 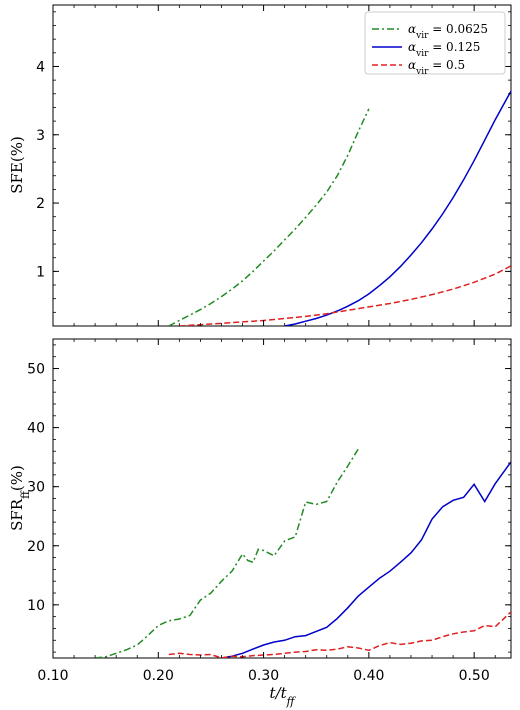 I want to click on bottom-y-tick-label: 40, so click(x=36, y=429).